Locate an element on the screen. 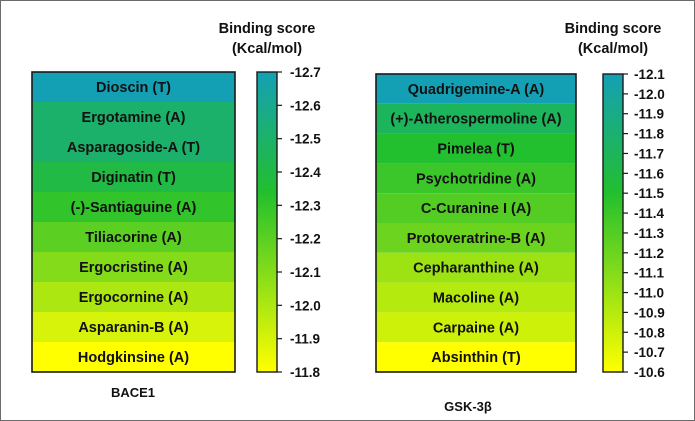  heatmap-cell-label: Quadrigemine-A (A) is located at coordinates (476, 90).